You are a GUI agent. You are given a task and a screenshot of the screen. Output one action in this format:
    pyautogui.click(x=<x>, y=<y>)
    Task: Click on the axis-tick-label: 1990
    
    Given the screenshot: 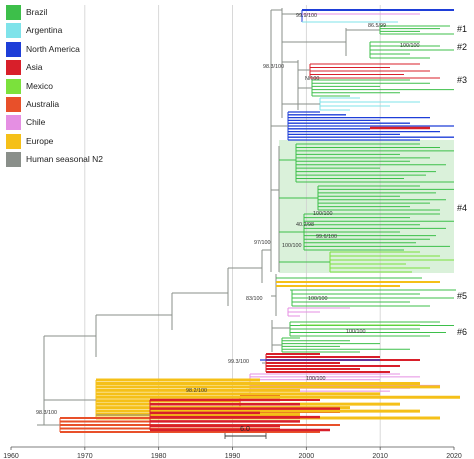 What is the action you would take?
    pyautogui.click(x=233, y=456)
    